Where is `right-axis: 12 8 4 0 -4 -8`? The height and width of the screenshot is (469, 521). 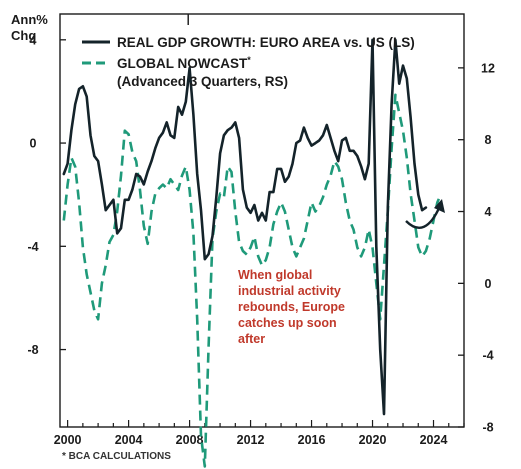 right-axis: 12 8 4 0 -4 -8 is located at coordinates (476, 248).